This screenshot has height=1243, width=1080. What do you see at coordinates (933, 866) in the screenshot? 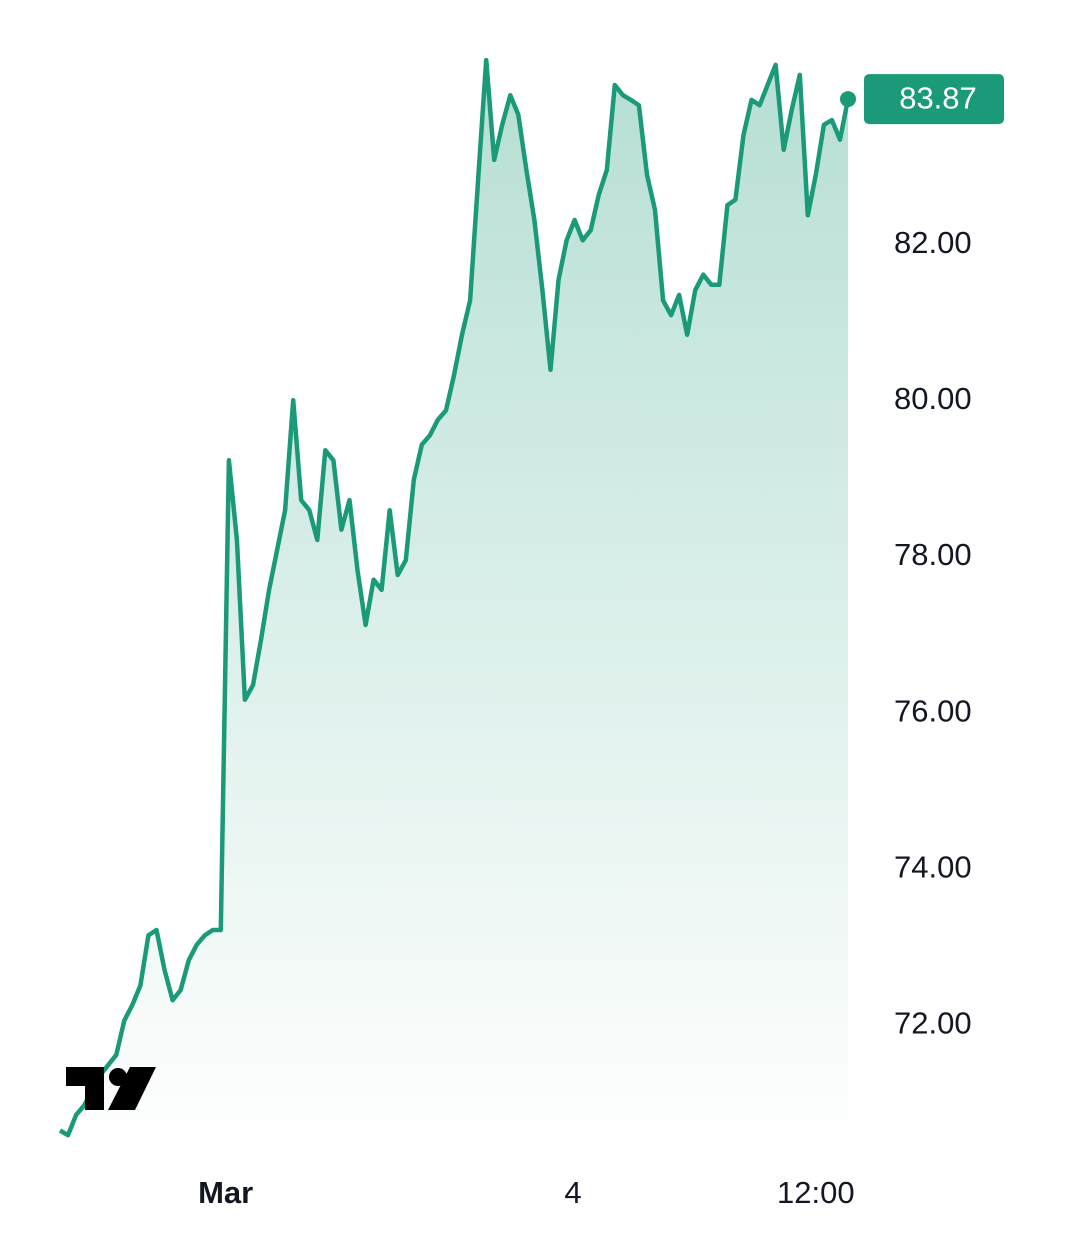
I see `y-tick-label: 74.00` at bounding box center [933, 866].